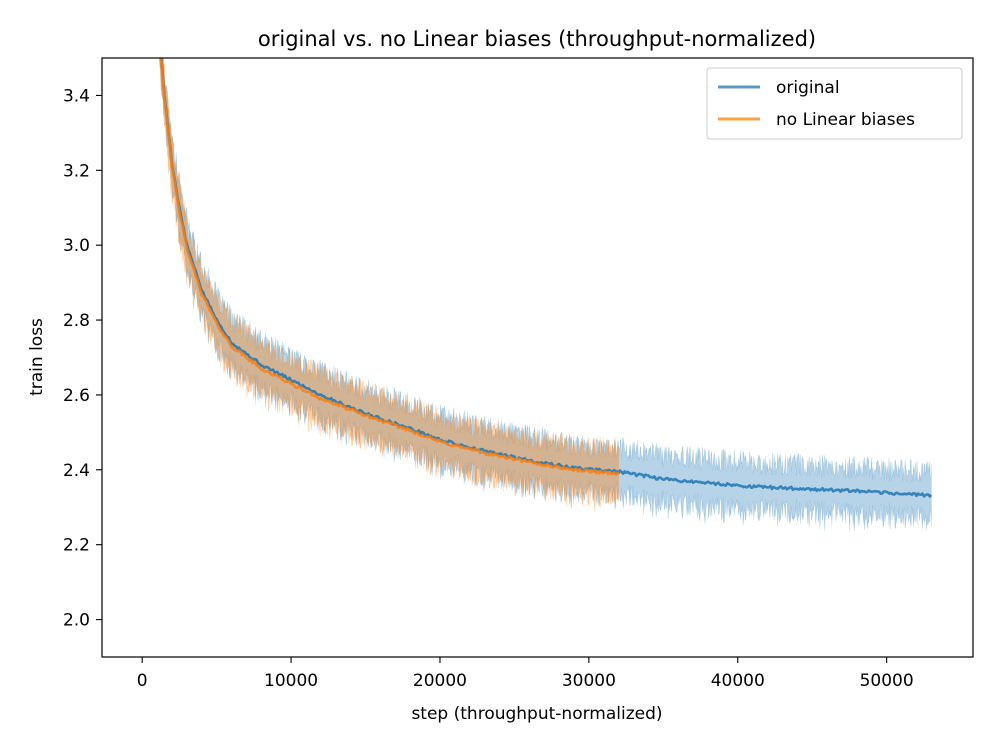 The height and width of the screenshot is (751, 996). I want to click on y-tick-label: 3.0, so click(76, 246).